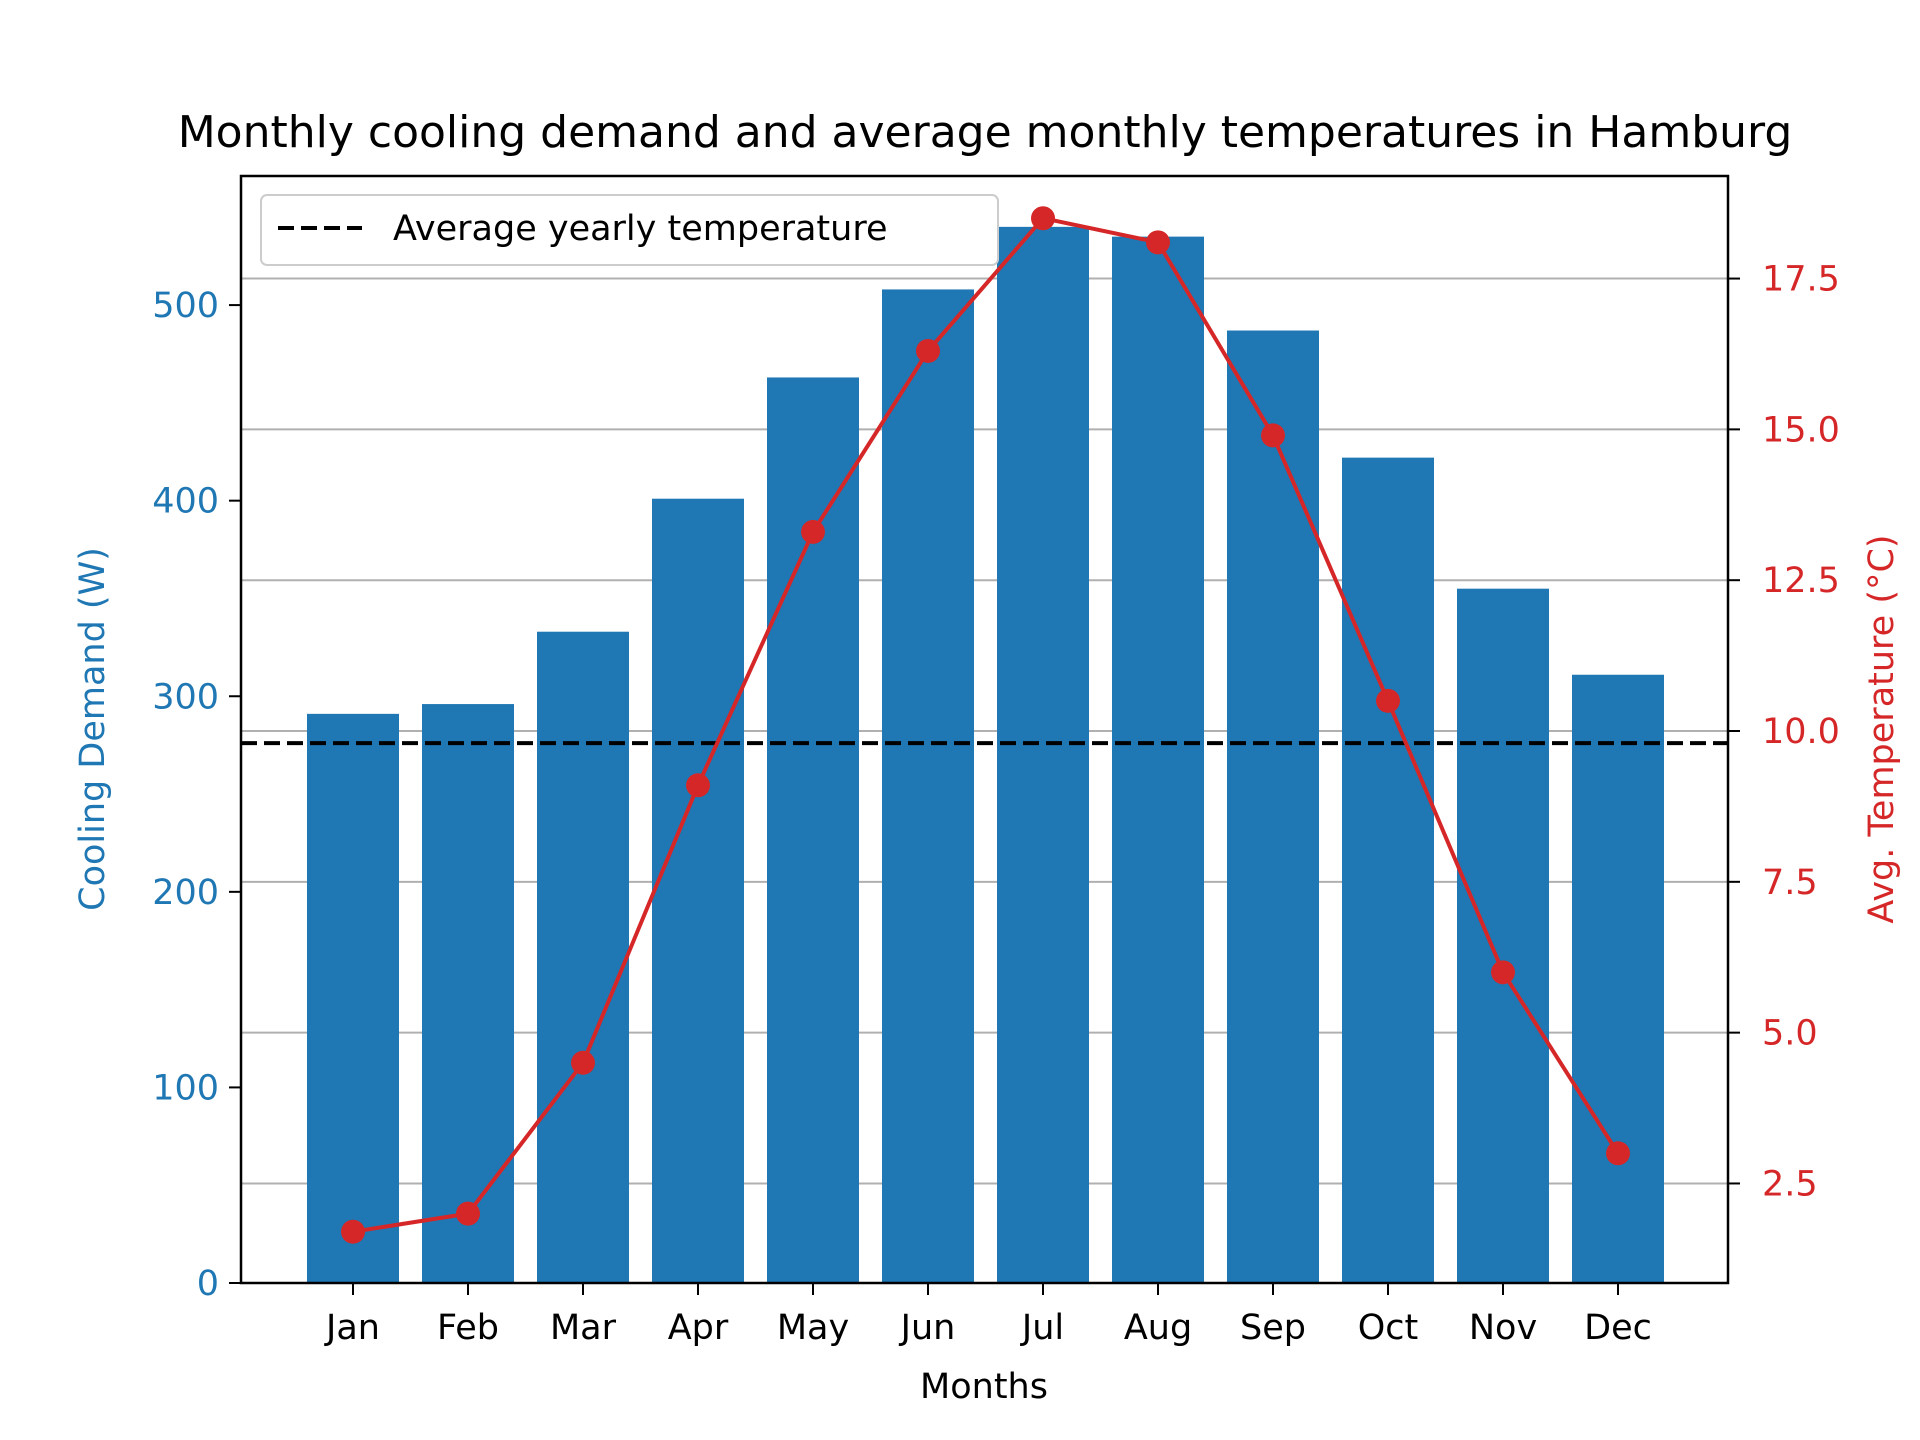 Image resolution: width=1920 pixels, height=1440 pixels. What do you see at coordinates (698, 1328) in the screenshot?
I see `x-tick-label-apr: Apr` at bounding box center [698, 1328].